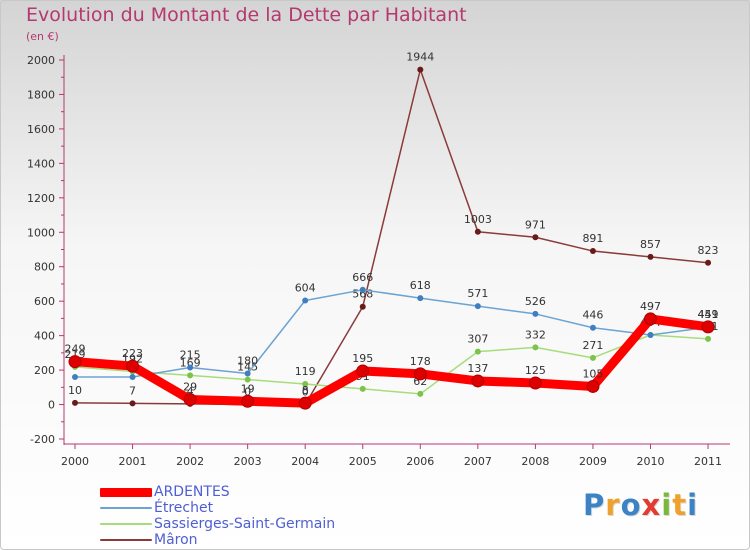  What do you see at coordinates (190, 355) in the screenshot?
I see `data-label-trechet: 215` at bounding box center [190, 355].